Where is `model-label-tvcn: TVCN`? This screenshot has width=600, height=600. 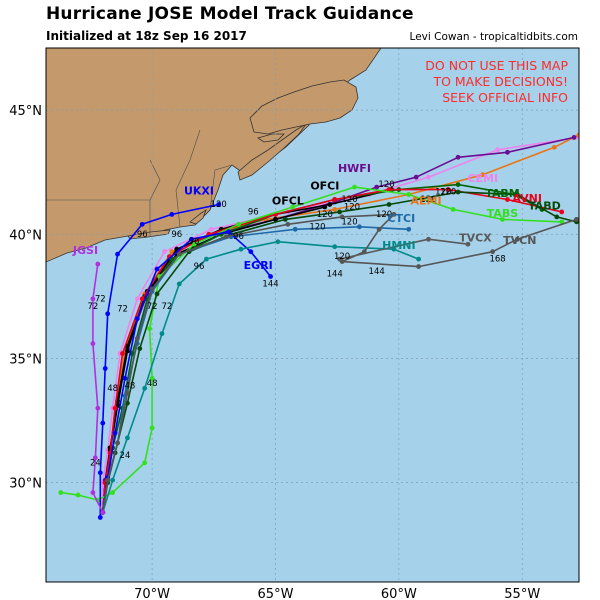 model-label-tvcn: TVCN is located at coordinates (519, 240).